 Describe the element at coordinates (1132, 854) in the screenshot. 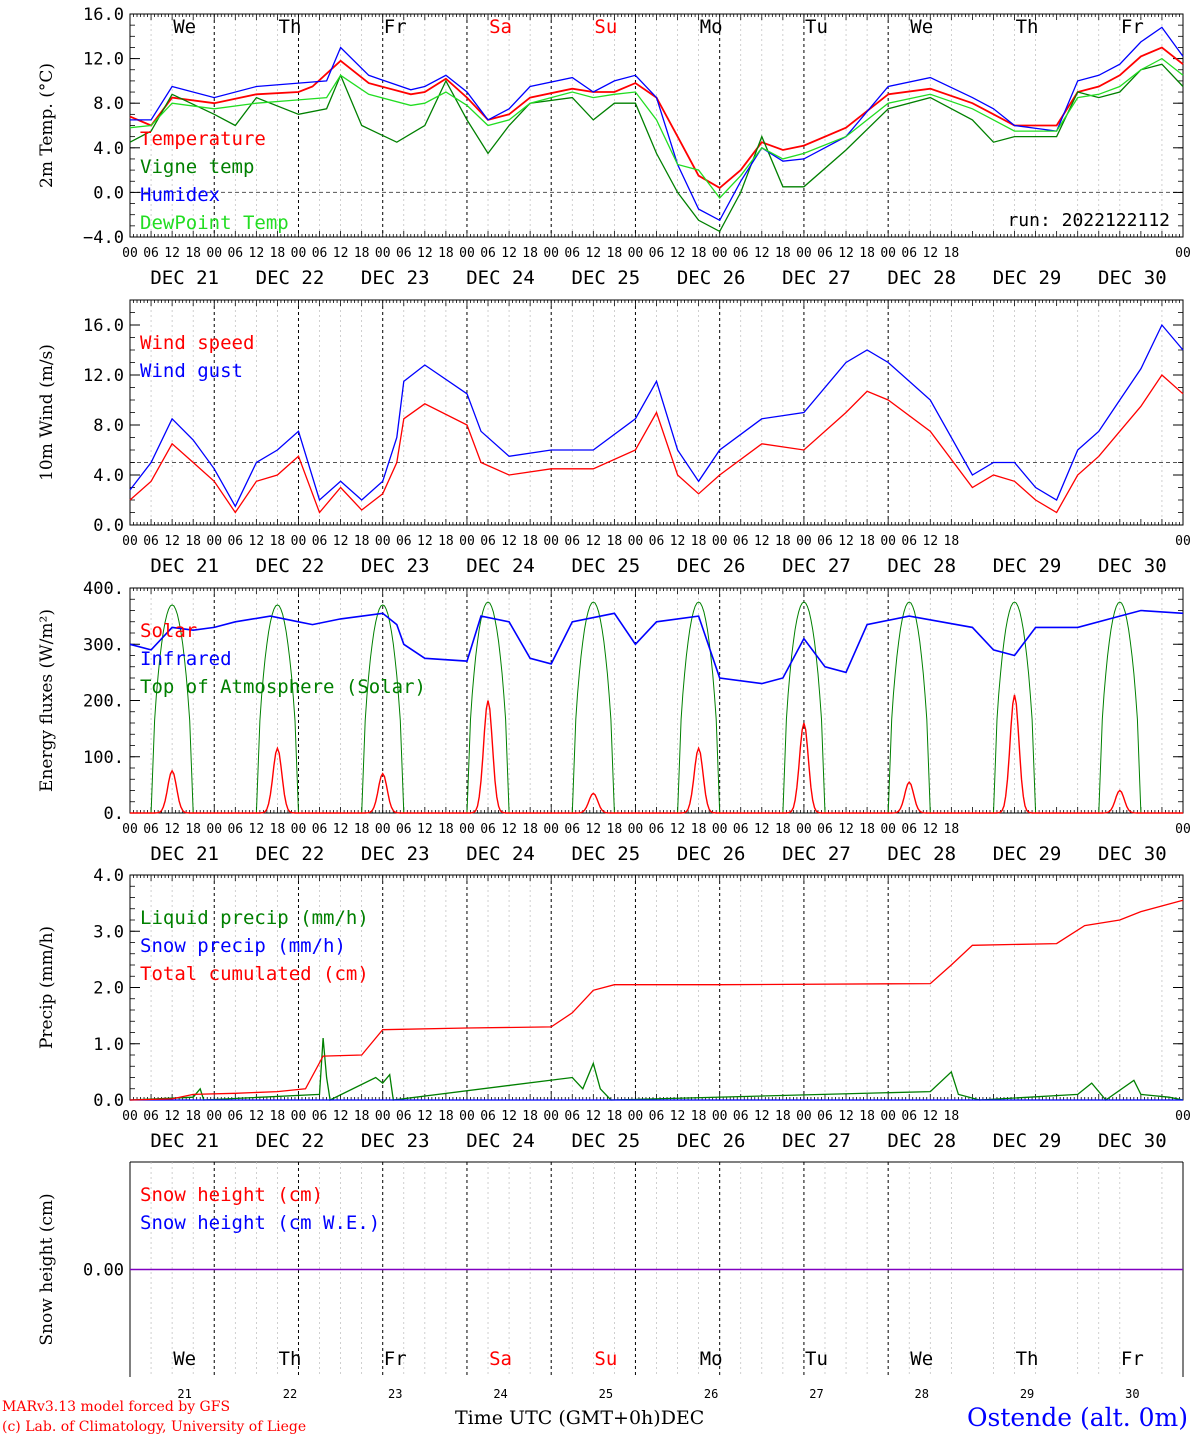

I see `date-label: DEC 30` at that location.